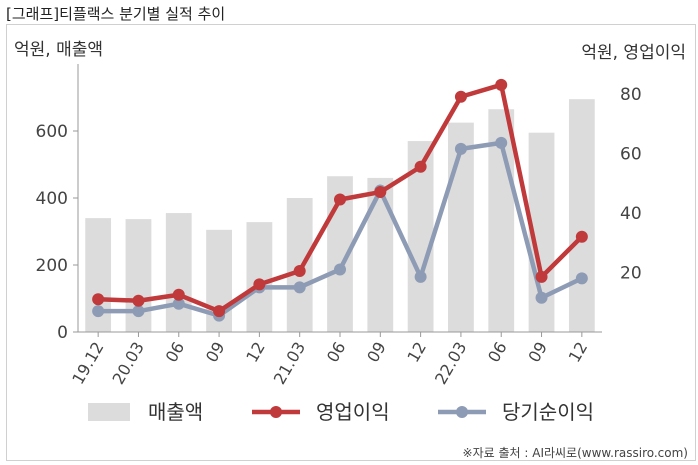 The height and width of the screenshot is (465, 698). Describe the element at coordinates (175, 412) in the screenshot. I see `legend-label-revenue: 매출액` at that location.